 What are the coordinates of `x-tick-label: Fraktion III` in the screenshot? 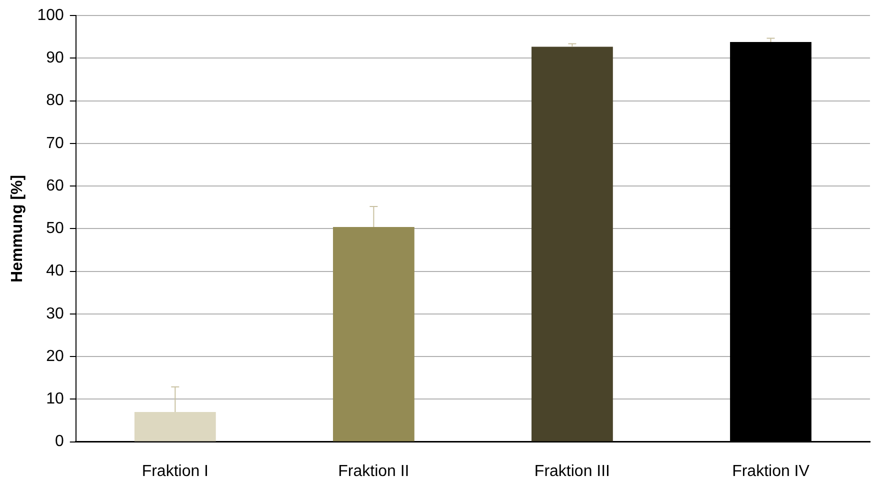 It's located at (572, 471).